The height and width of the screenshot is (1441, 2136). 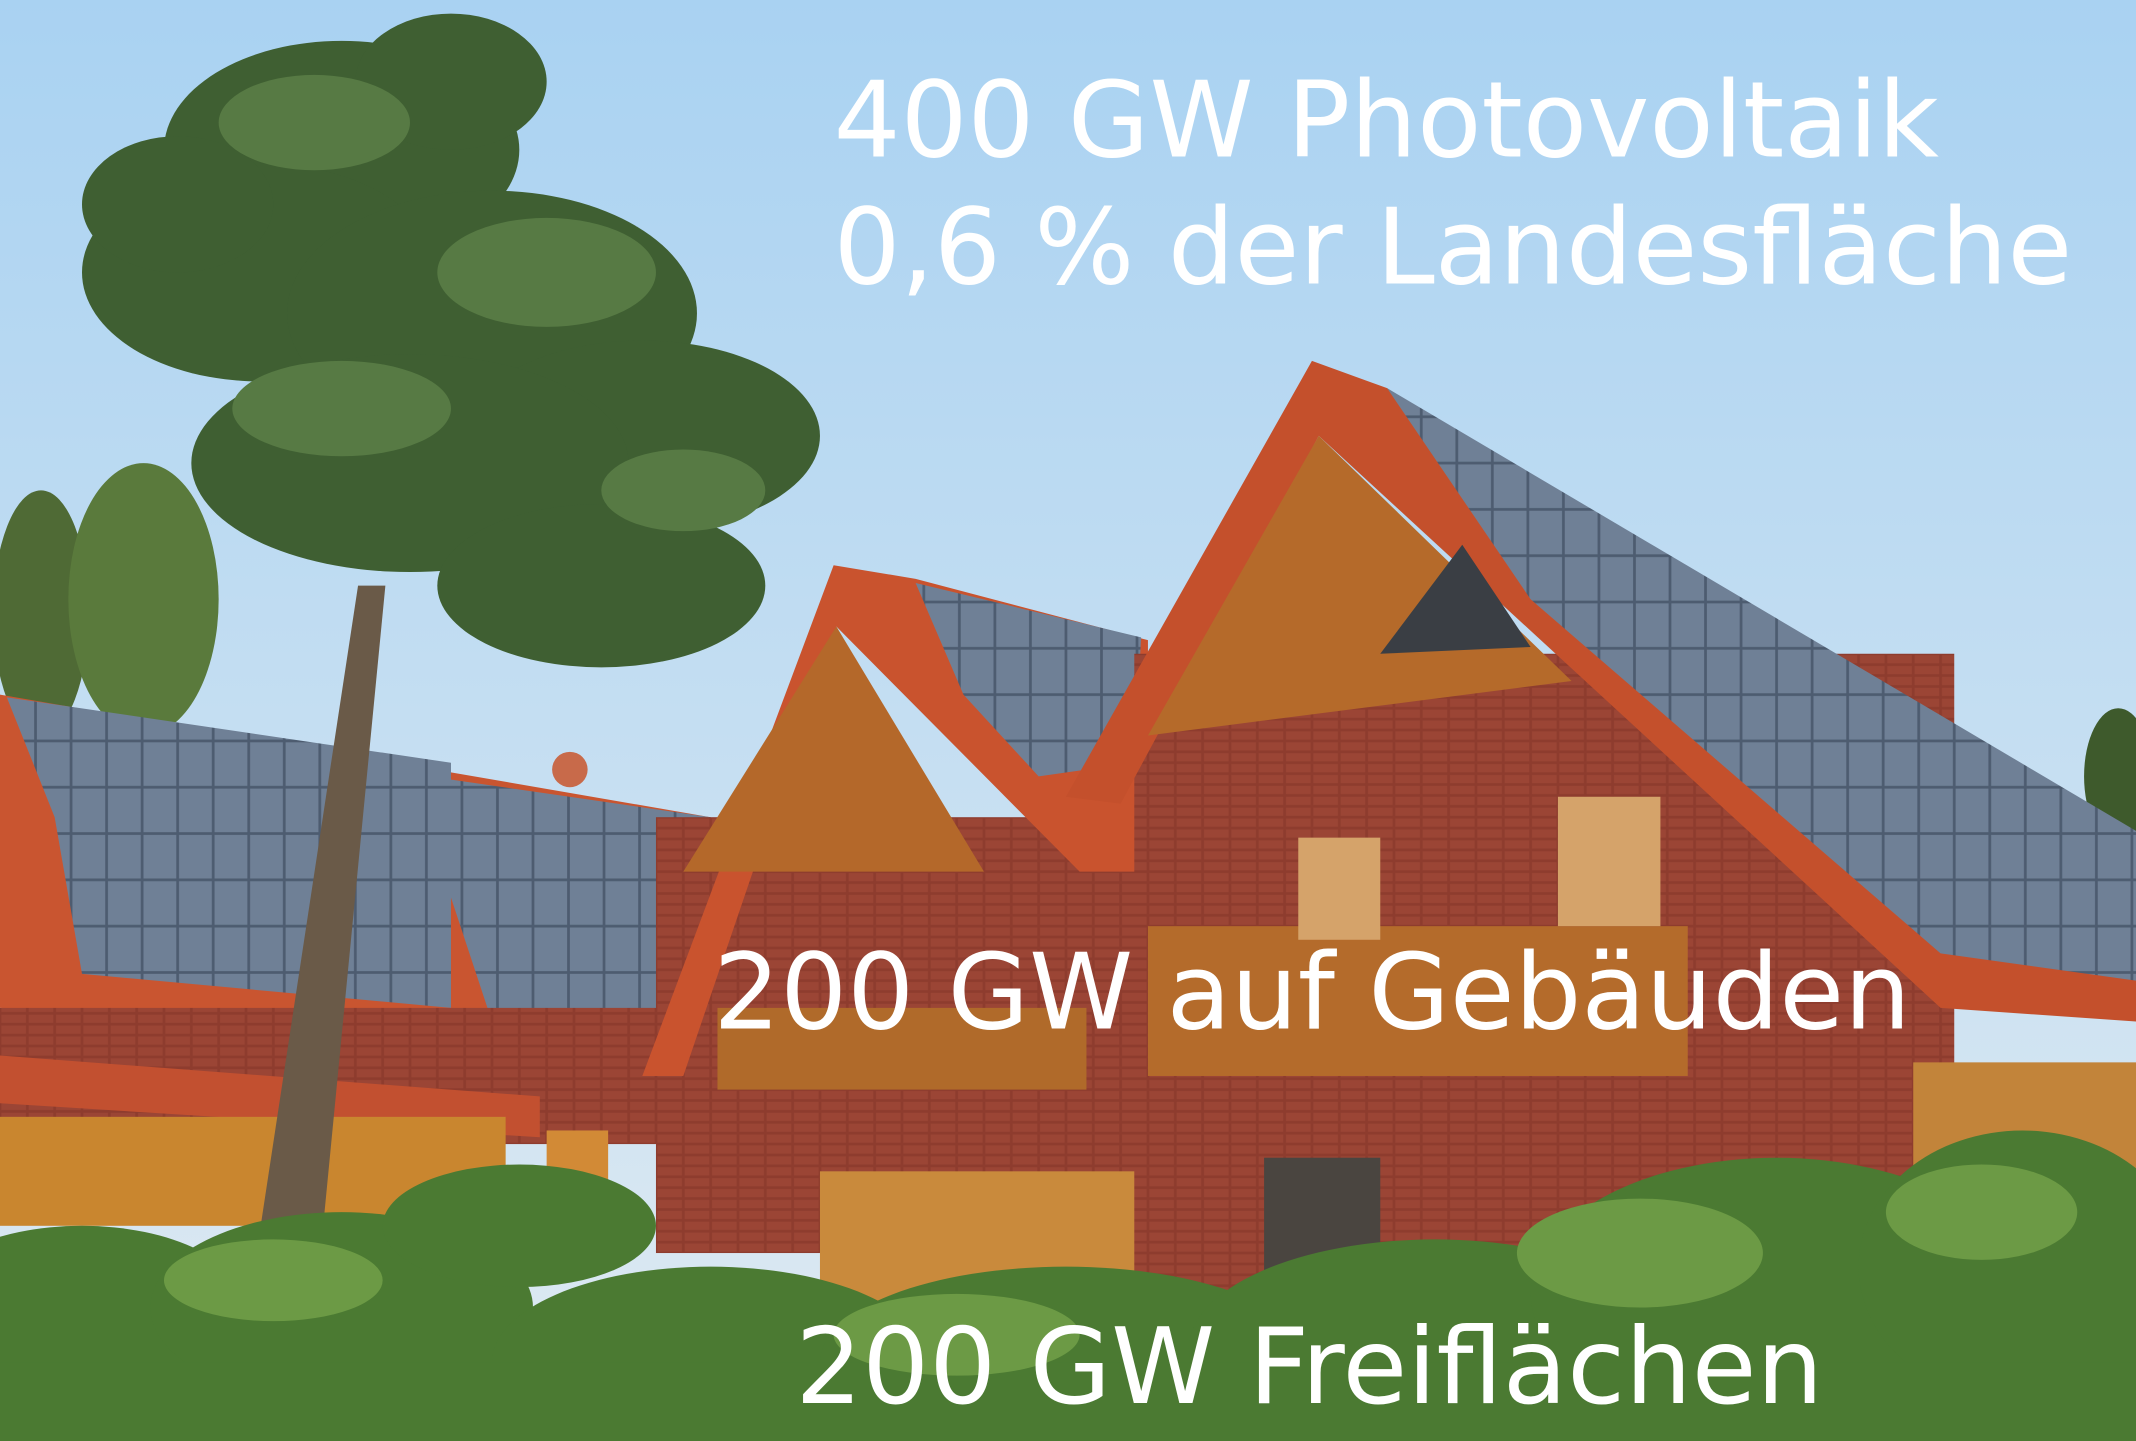 What do you see at coordinates (1453, 246) in the screenshot?
I see `caption: 0,6 % der Landesfläche` at bounding box center [1453, 246].